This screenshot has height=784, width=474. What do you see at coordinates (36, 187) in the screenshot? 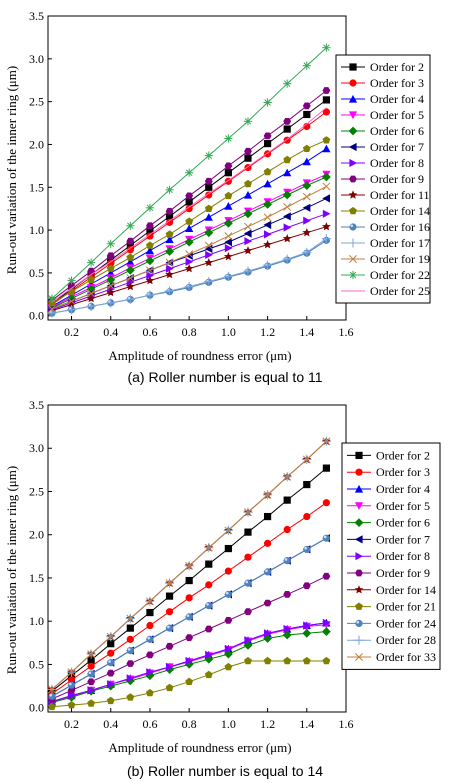
I see `y-tick-label-a: 1.5` at bounding box center [36, 187].